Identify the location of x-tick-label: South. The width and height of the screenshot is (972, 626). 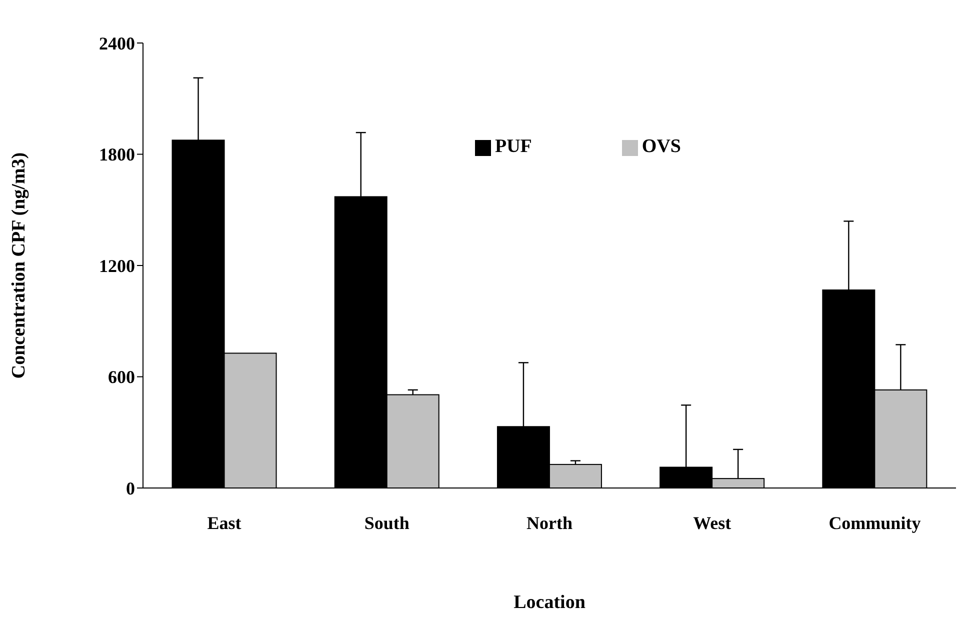
(387, 522).